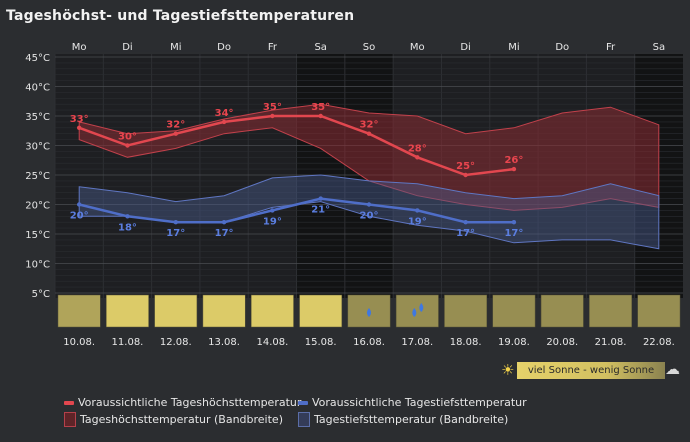  What do you see at coordinates (321, 342) in the screenshot?
I see `date-label: 15.08.` at bounding box center [321, 342].